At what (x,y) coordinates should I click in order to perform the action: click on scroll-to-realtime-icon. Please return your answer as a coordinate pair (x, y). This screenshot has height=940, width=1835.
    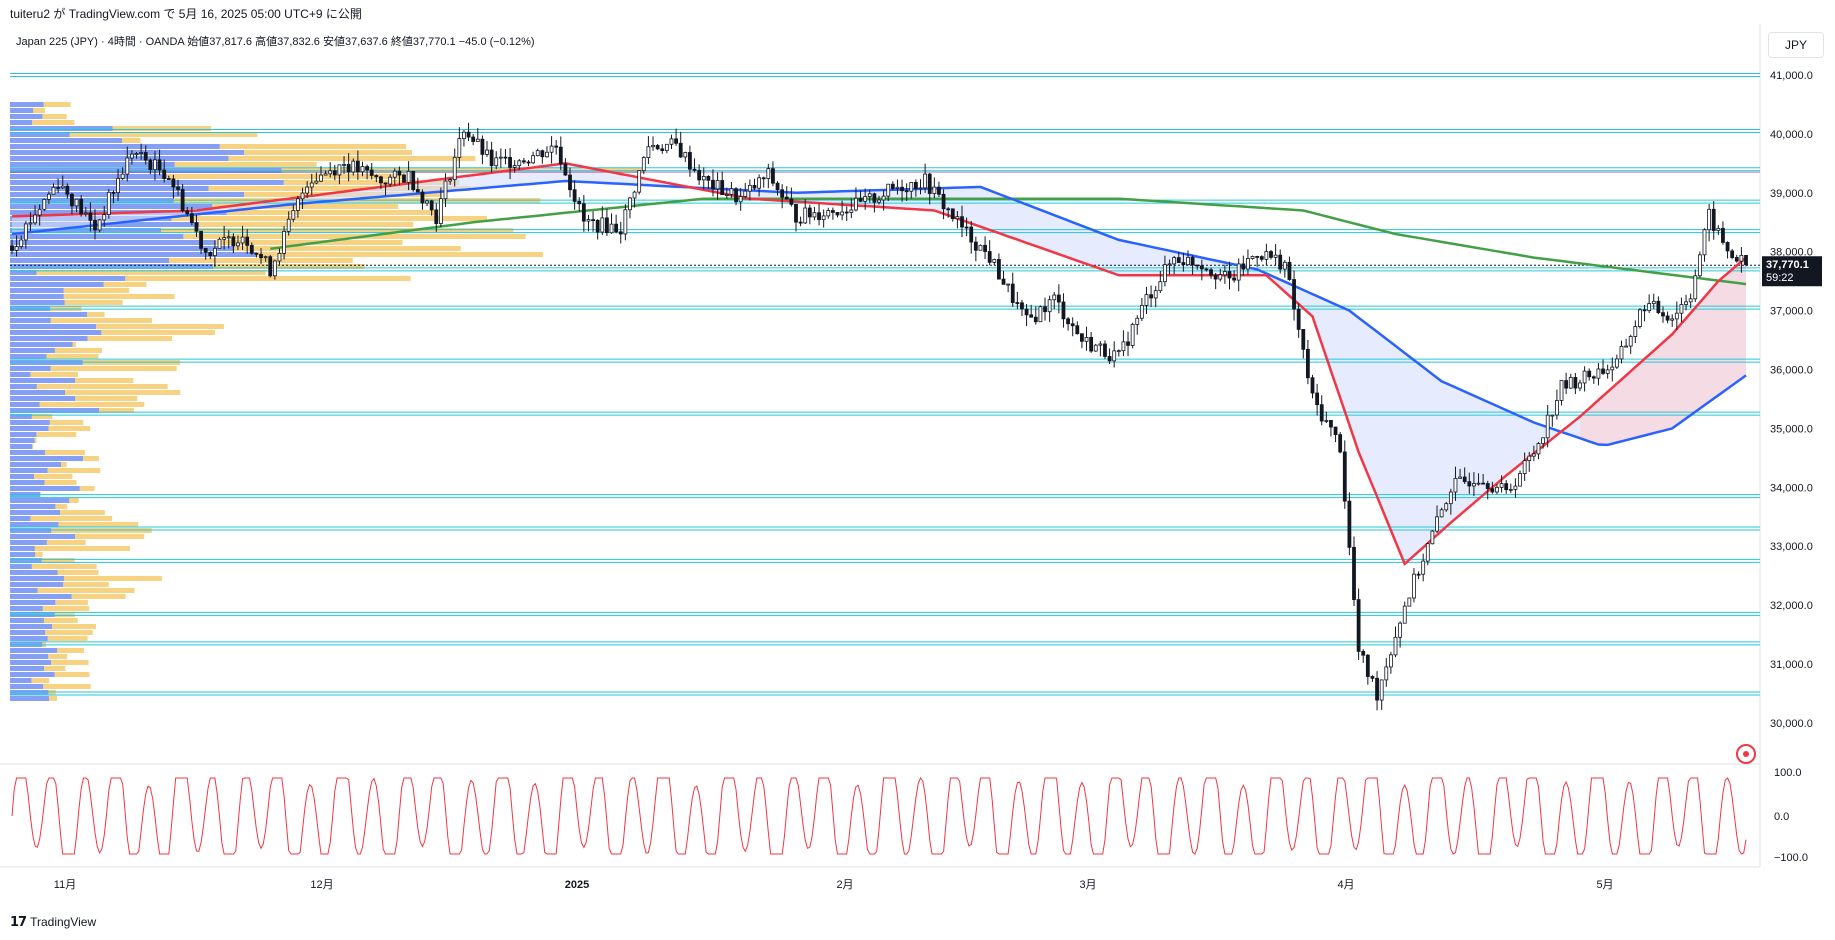
    Looking at the image, I should click on (1746, 754).